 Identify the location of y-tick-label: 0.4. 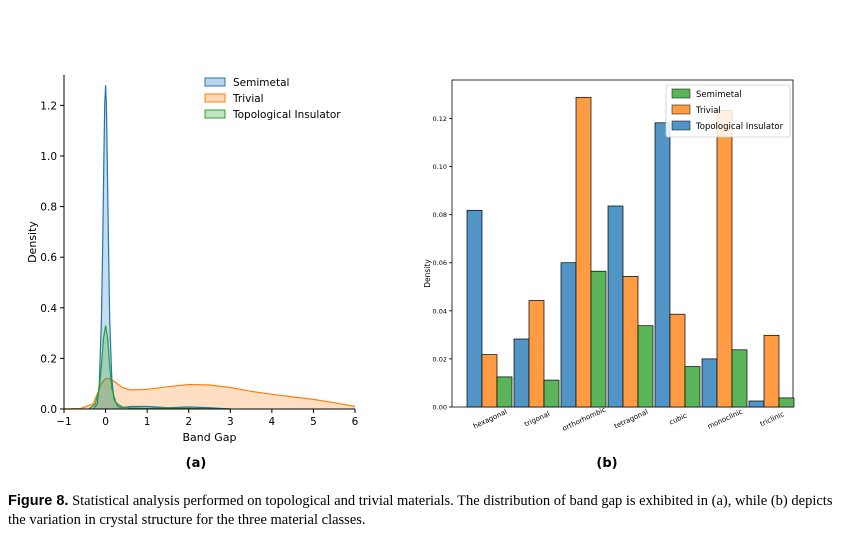
(48, 309).